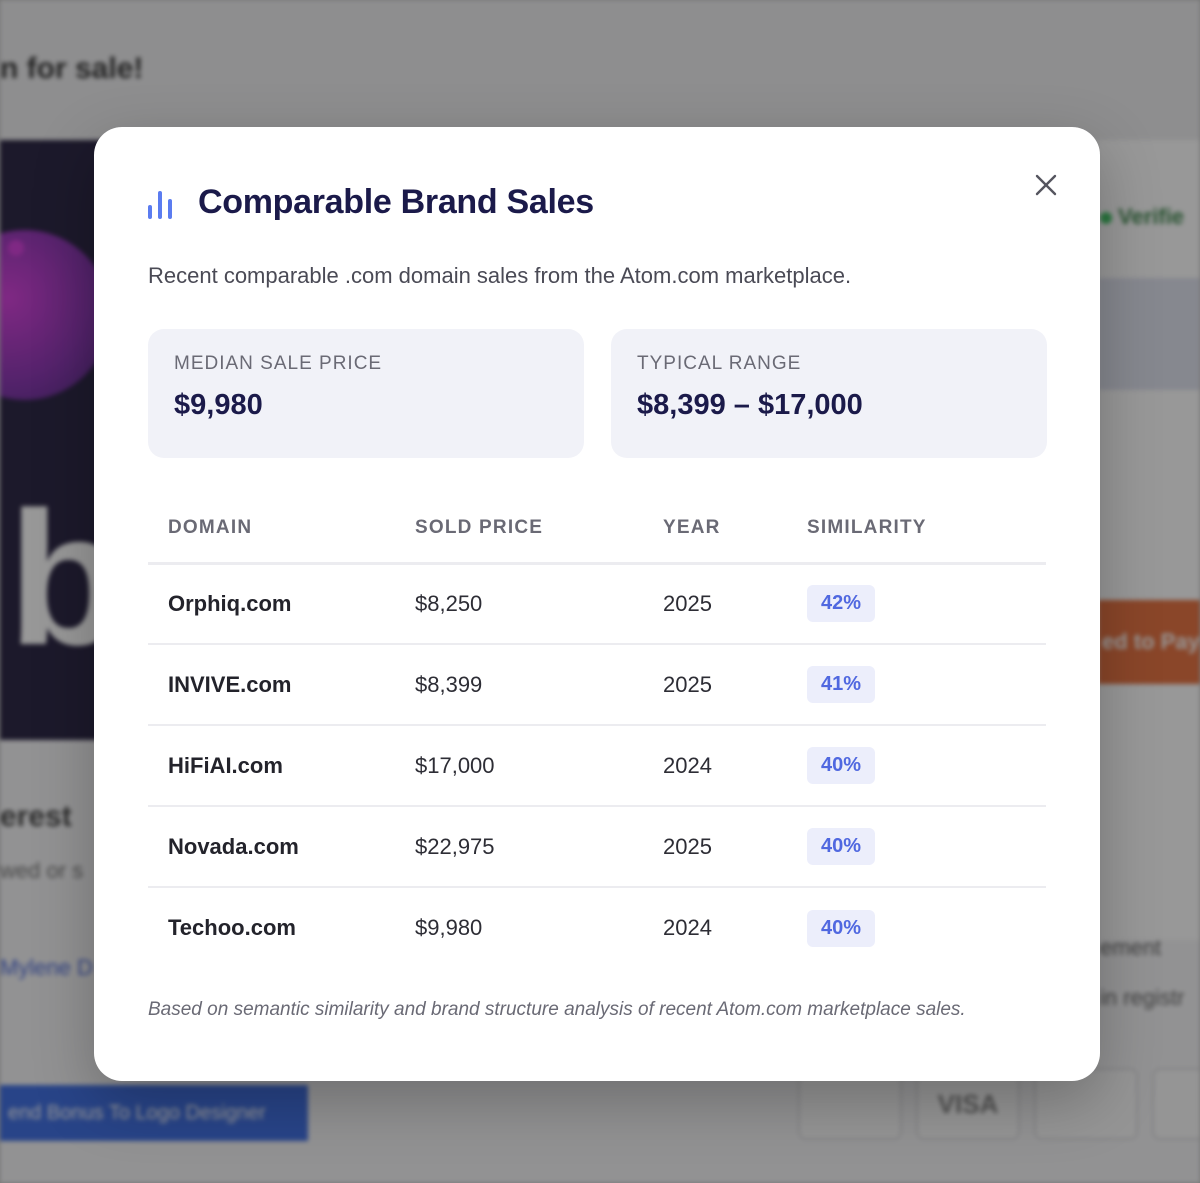  Describe the element at coordinates (281, 604) in the screenshot. I see `domain-cell: Orphiq.com` at that location.